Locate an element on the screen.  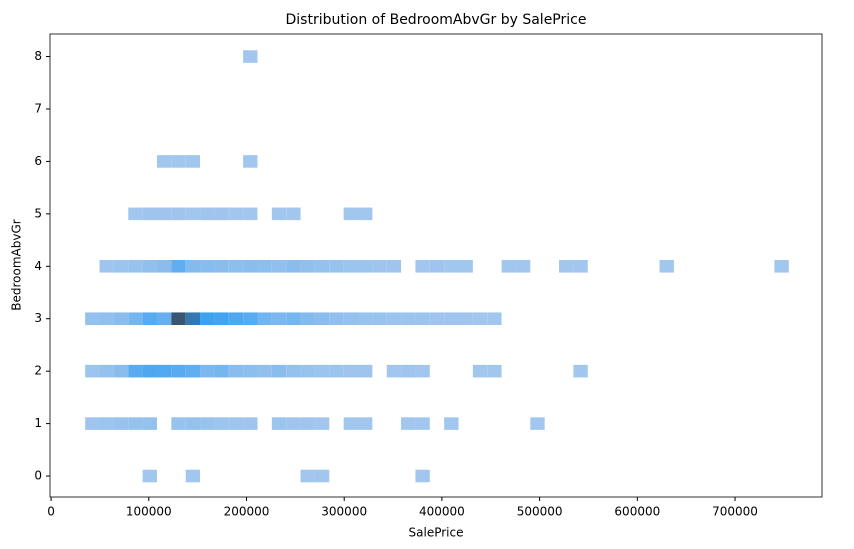
y-axis-label: BedroomAbvGr is located at coordinates (17, 265).